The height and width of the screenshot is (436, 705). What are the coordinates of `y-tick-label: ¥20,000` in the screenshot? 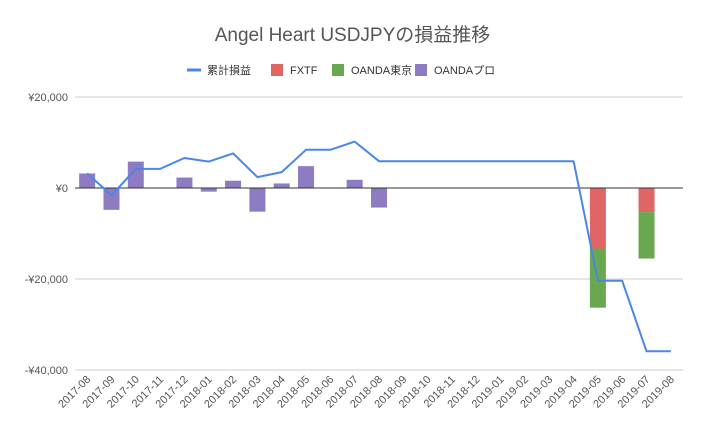 It's located at (47, 98).